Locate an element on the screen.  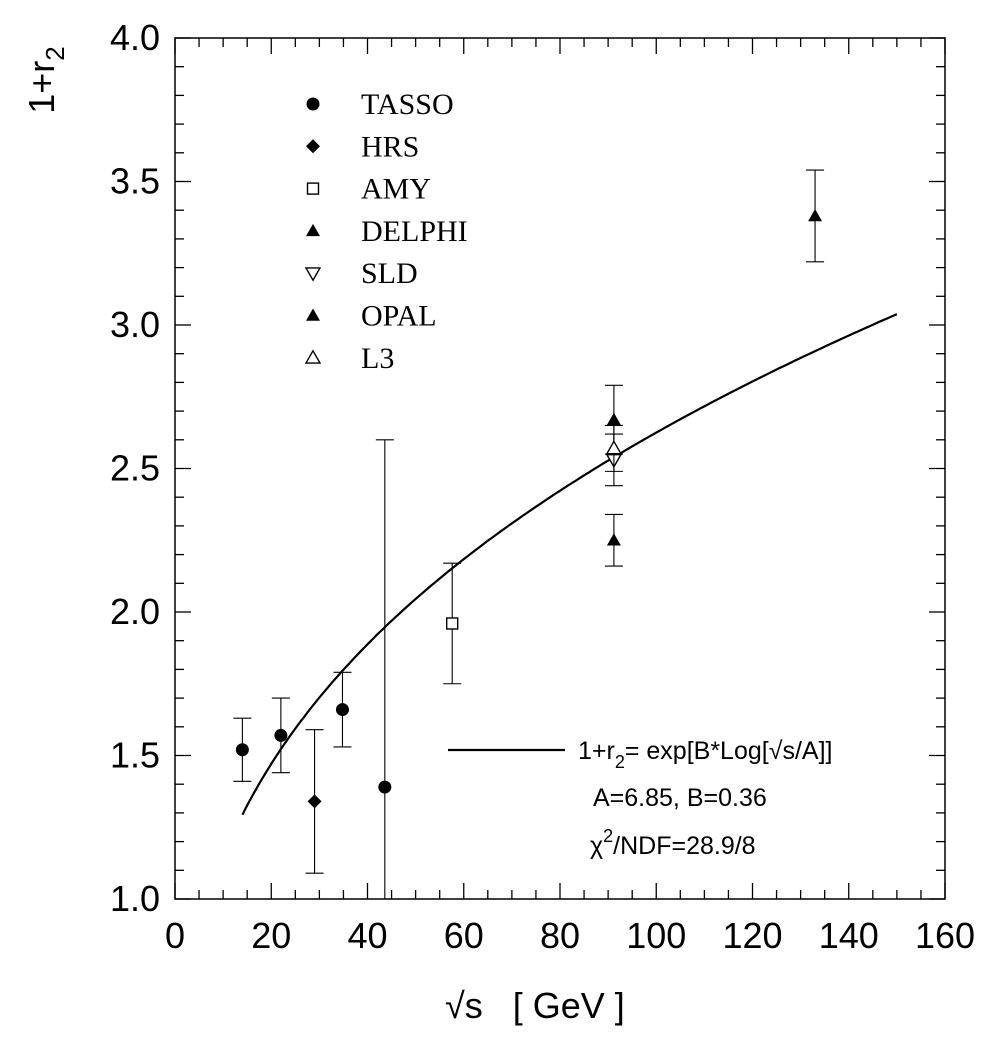
legend-label: DELPHI is located at coordinates (414, 231).